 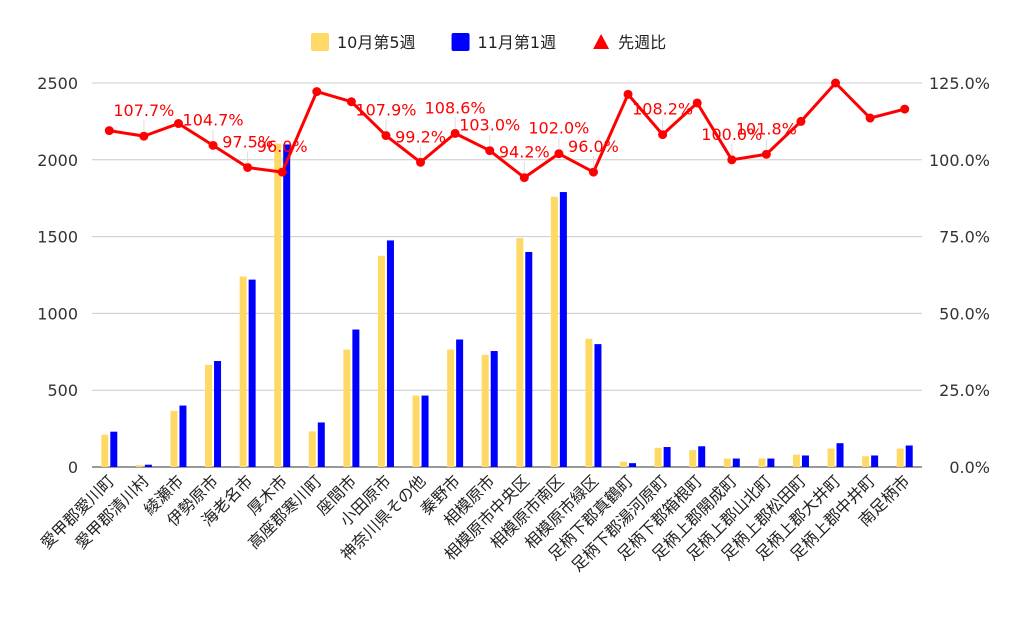 I want to click on ratio-data-label: 107.7%, so click(x=143, y=110).